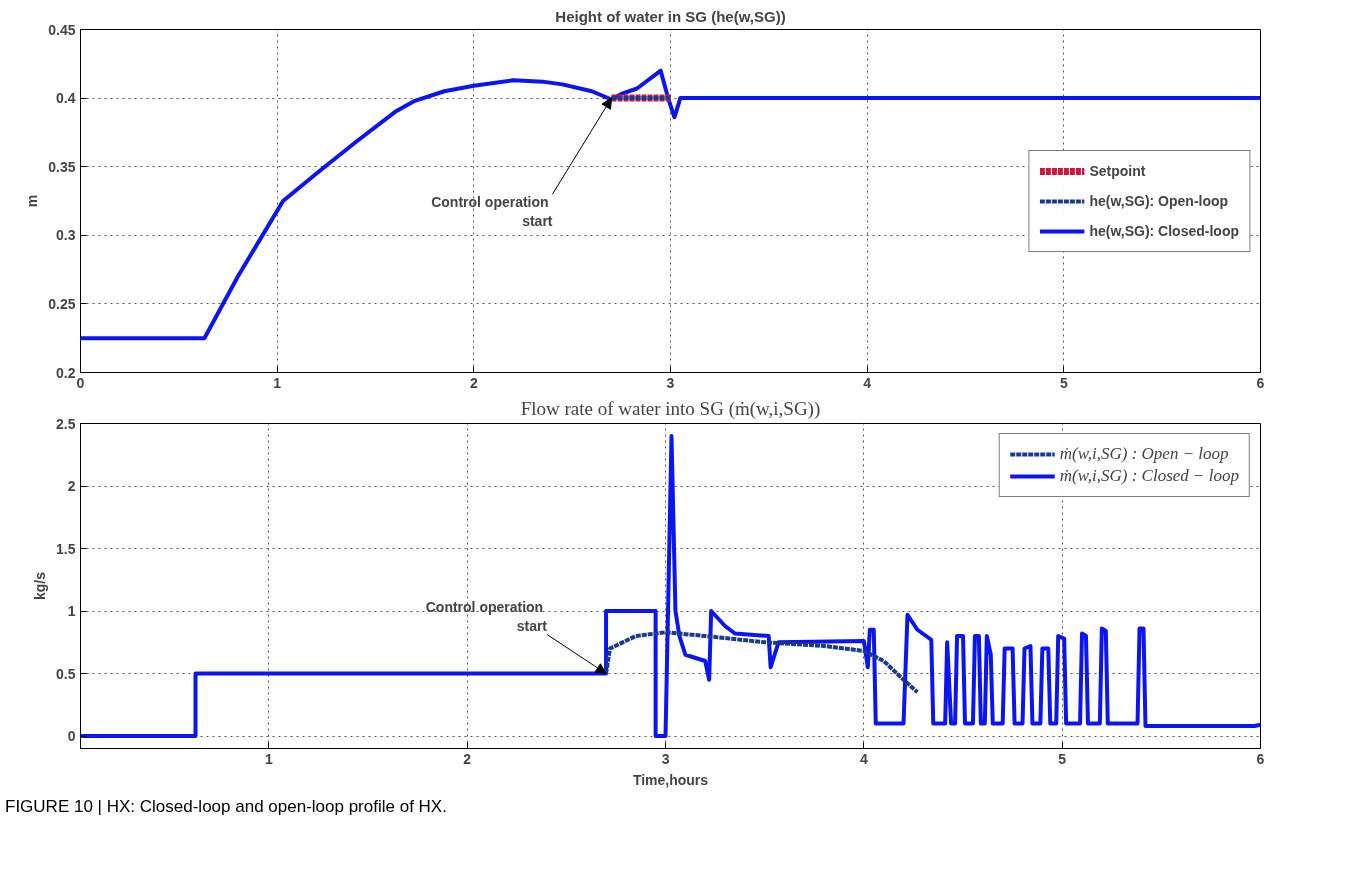 The height and width of the screenshot is (895, 1354). What do you see at coordinates (670, 16) in the screenshot?
I see `chart-title: Height of water in SG (he(w,SG))` at bounding box center [670, 16].